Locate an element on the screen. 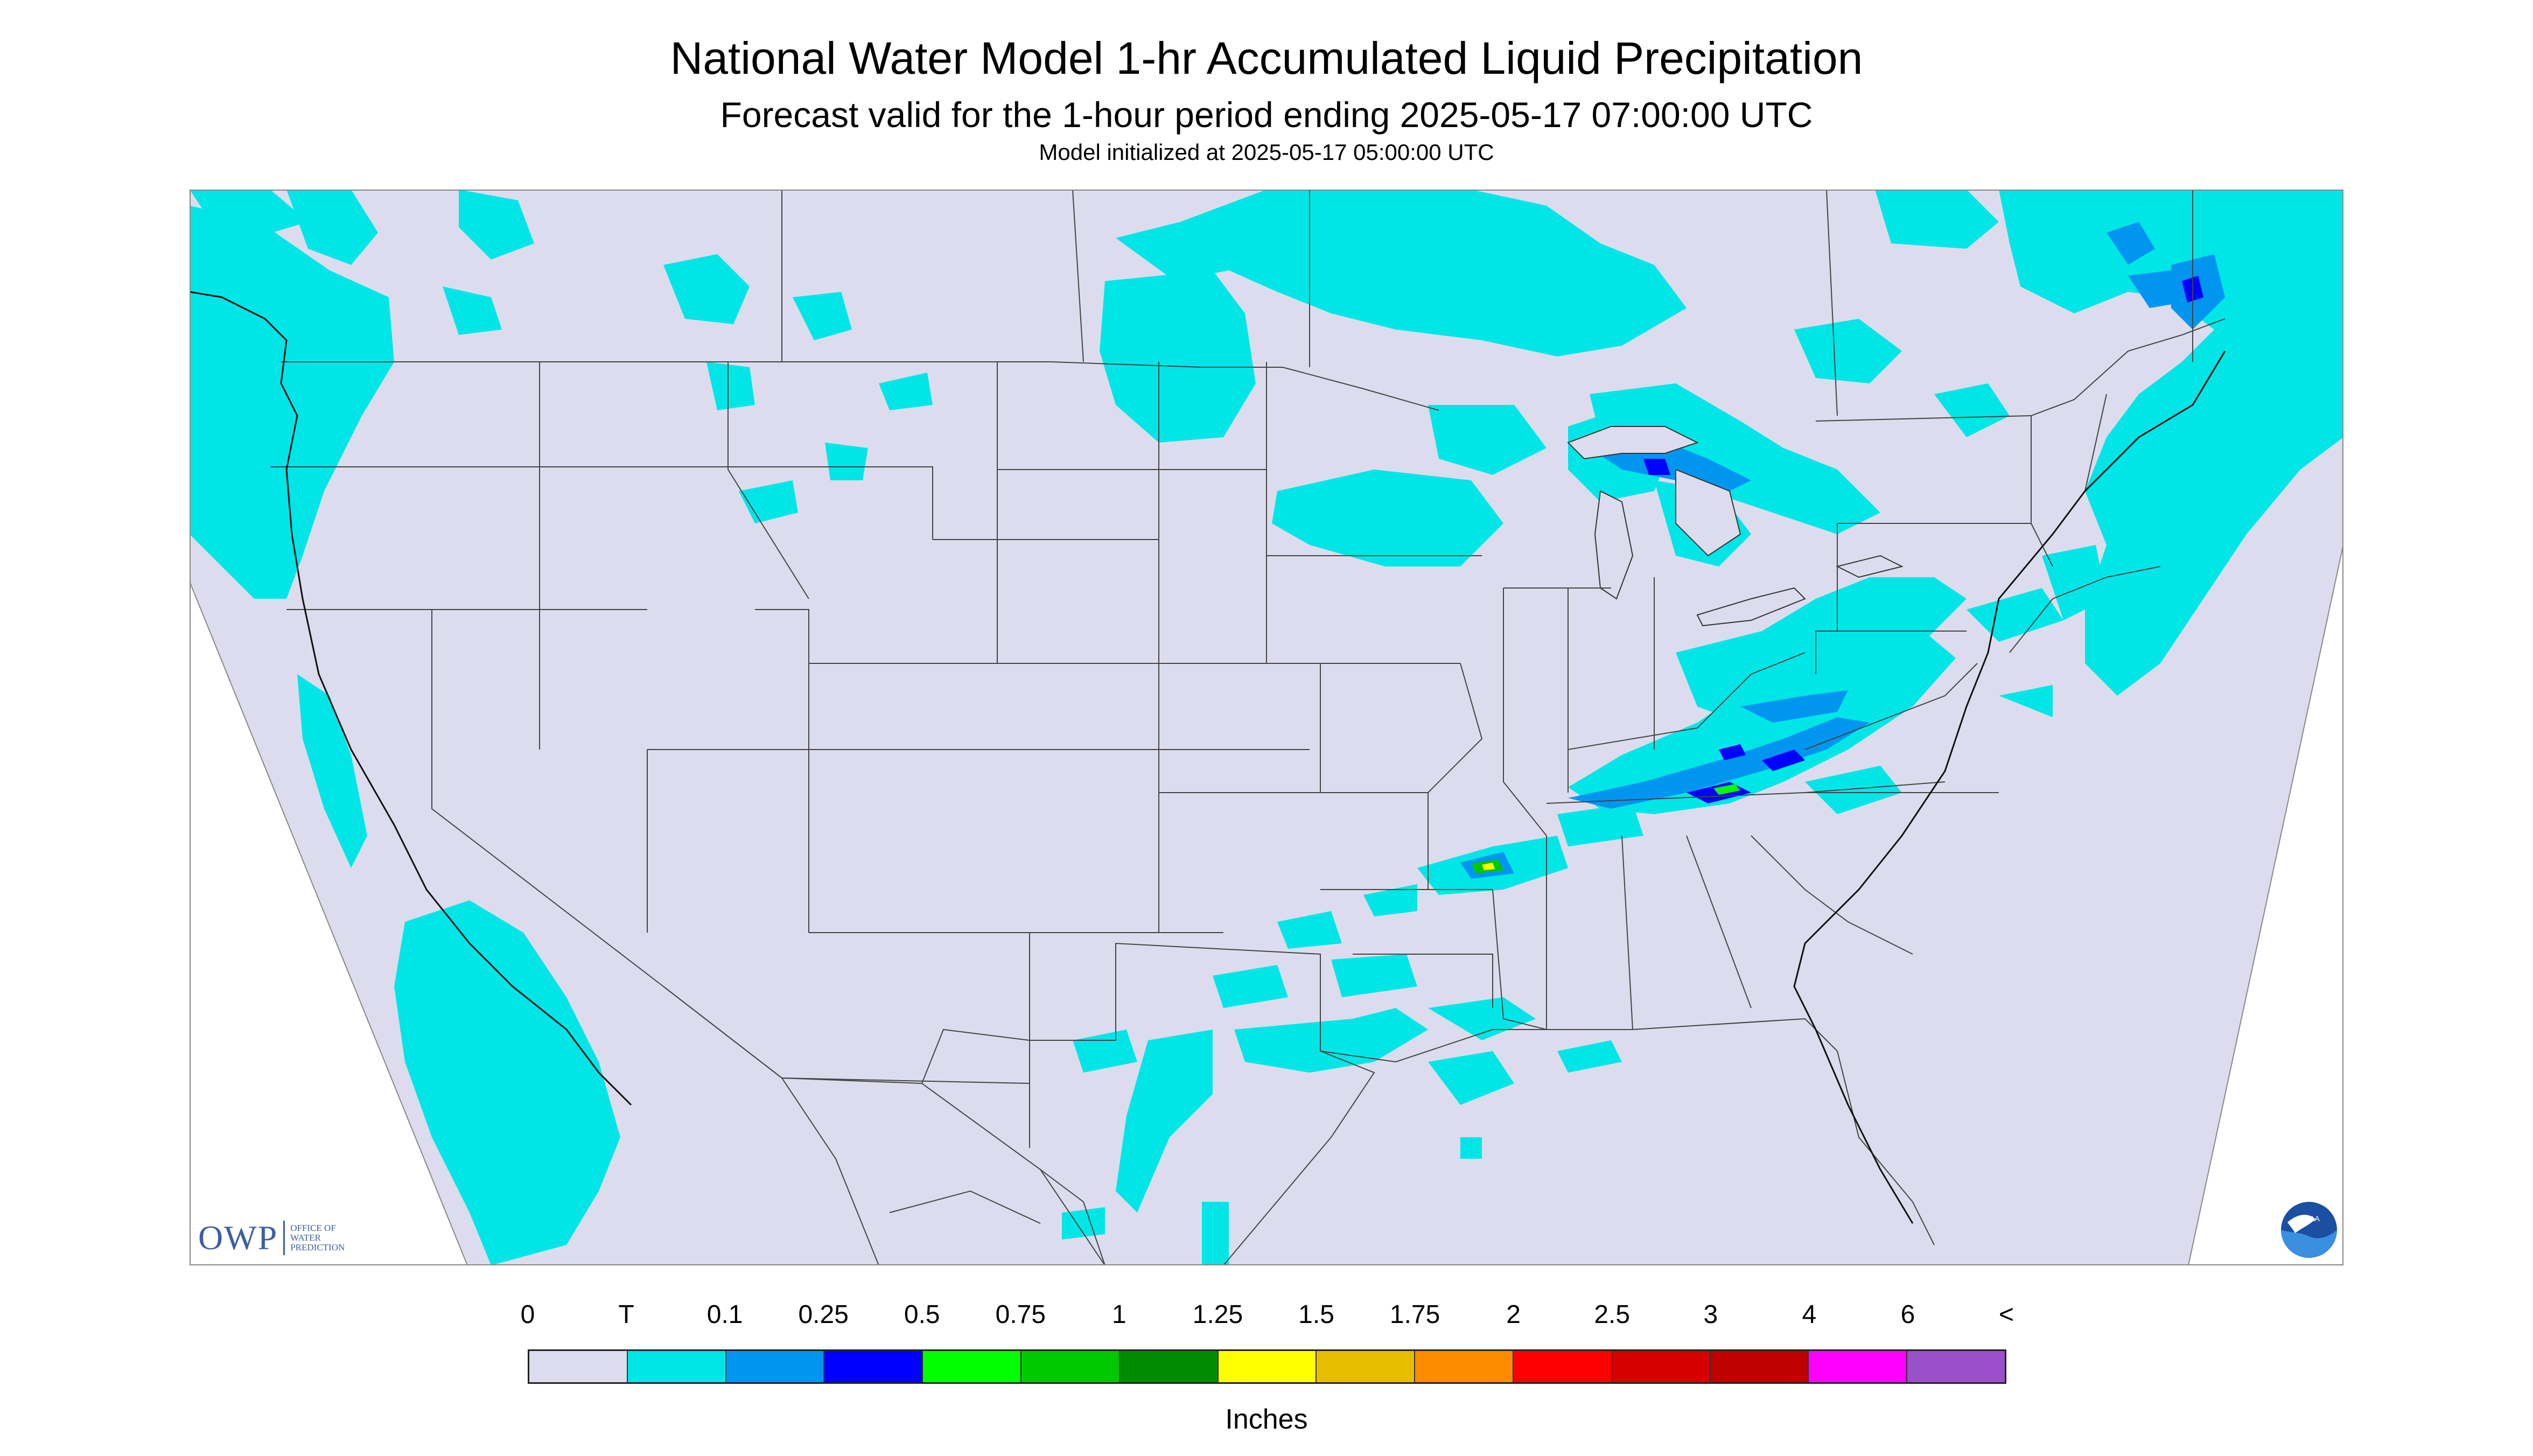 This screenshot has height=1456, width=2533. legend-tick-label: 2 is located at coordinates (1514, 1314).